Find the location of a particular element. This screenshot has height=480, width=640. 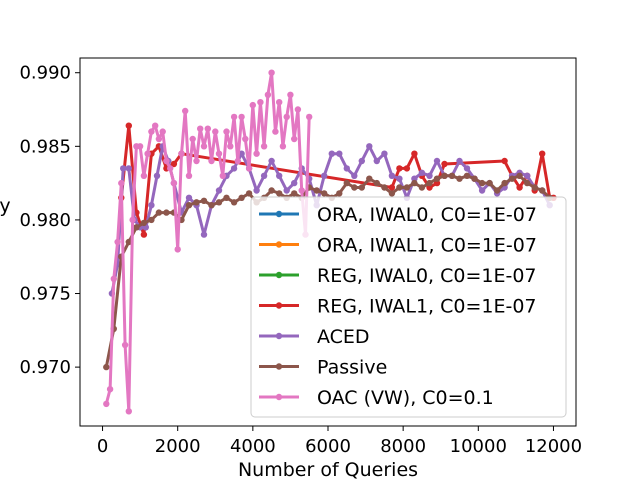

x-tick-label: 0 is located at coordinates (102, 446).